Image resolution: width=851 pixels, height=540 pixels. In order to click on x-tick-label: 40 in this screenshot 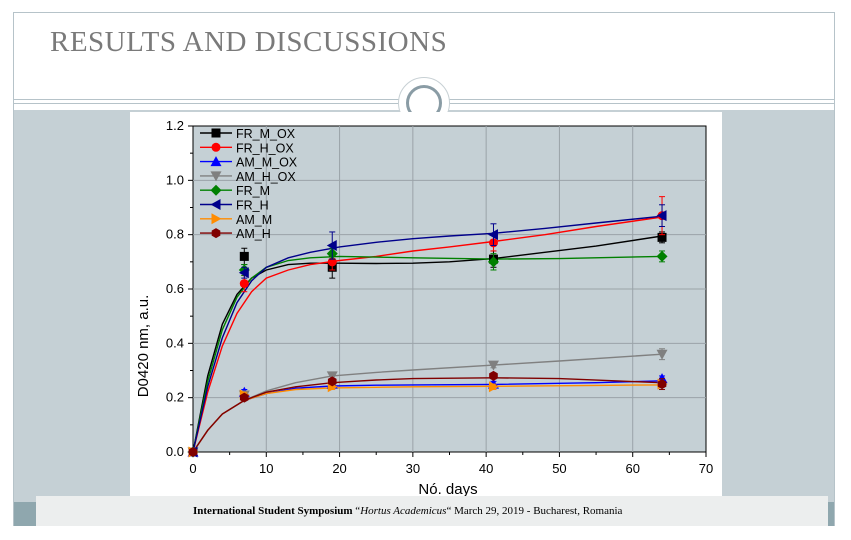, I will do `click(486, 468)`.